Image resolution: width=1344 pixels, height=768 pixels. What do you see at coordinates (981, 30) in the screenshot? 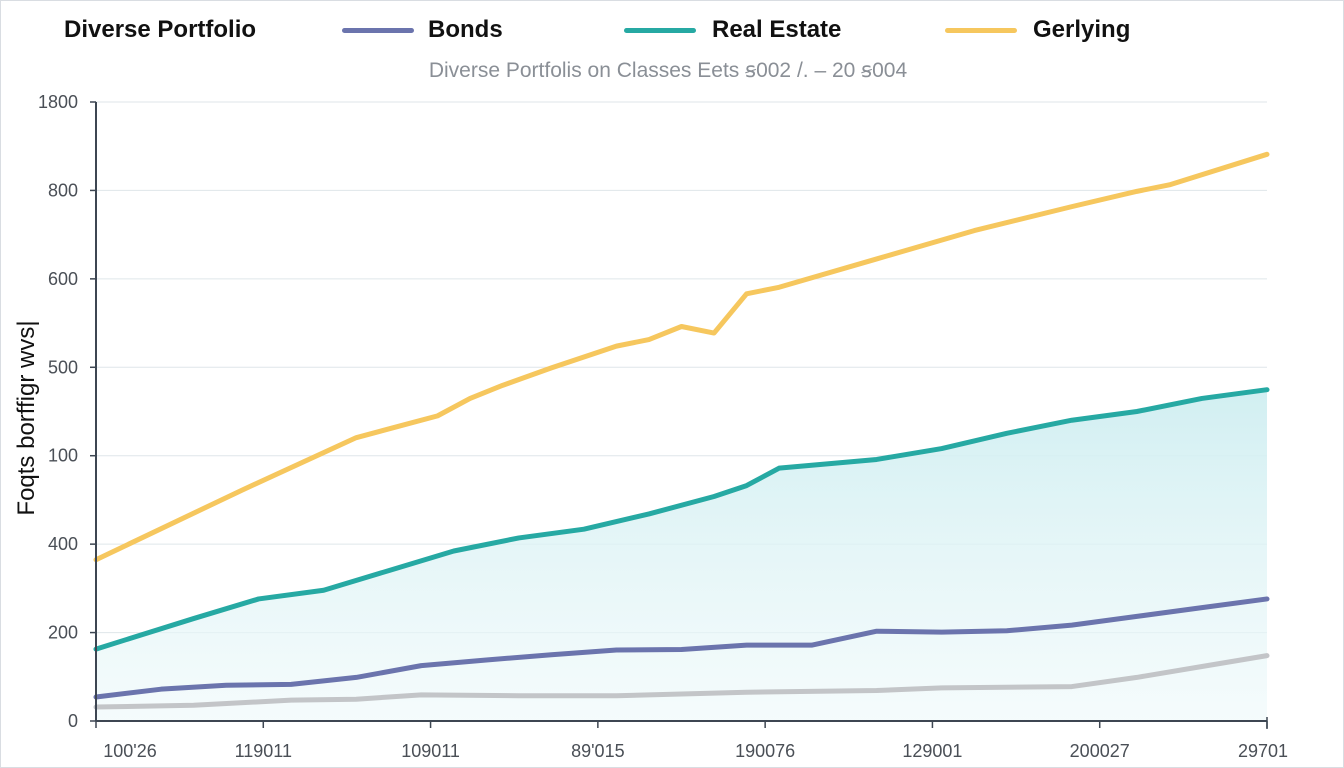
I see `legend-swatch-gerlying` at bounding box center [981, 30].